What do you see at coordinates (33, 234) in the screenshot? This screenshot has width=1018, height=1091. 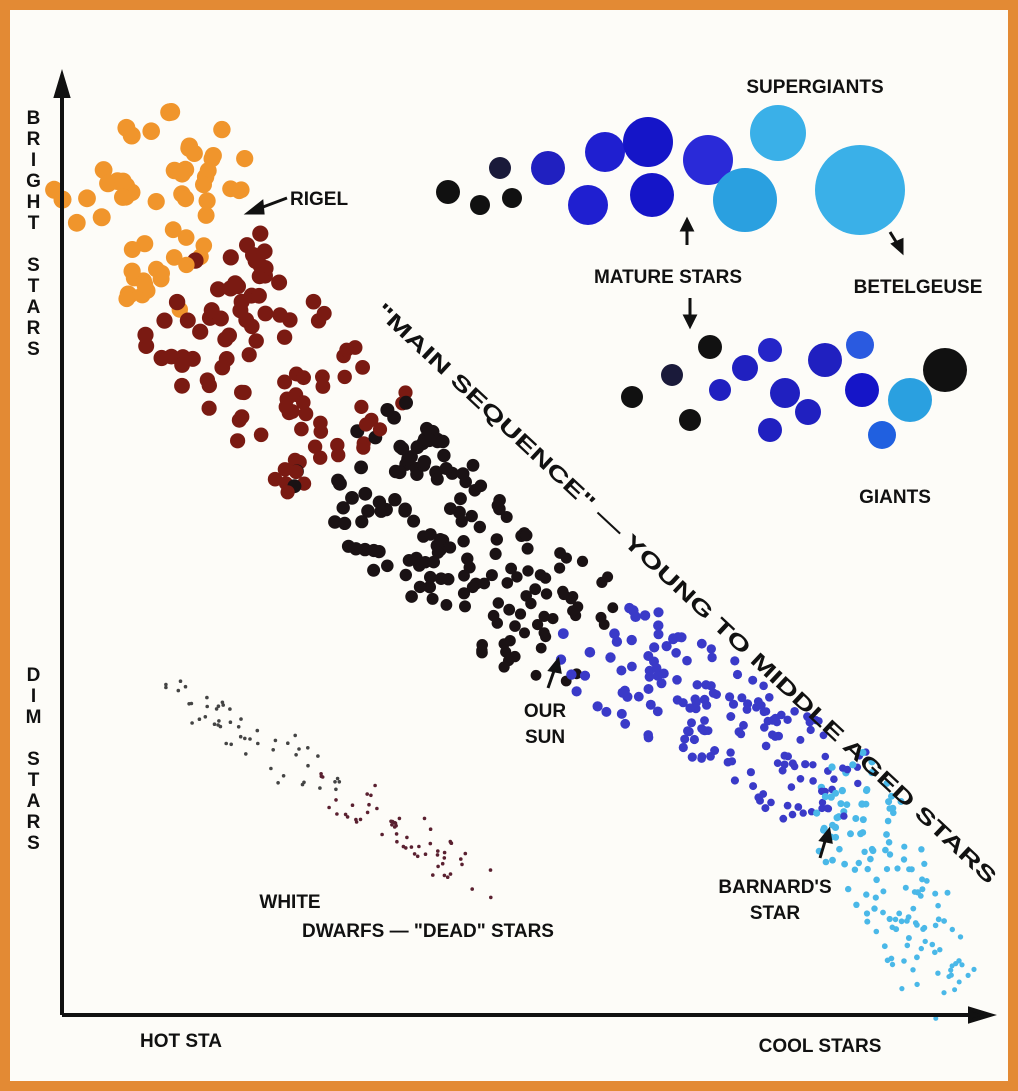 I see `y-axis-label: BRIGHT STARS` at bounding box center [33, 234].